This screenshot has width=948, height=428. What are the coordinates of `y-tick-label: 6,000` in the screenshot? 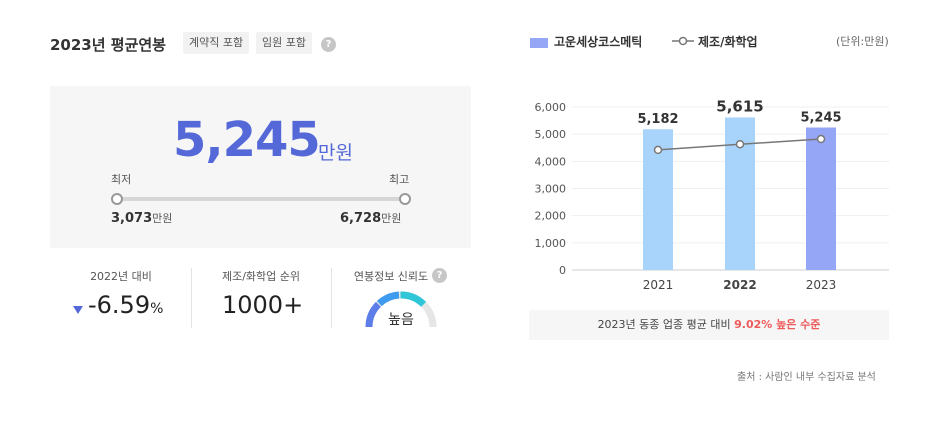 It's located at (551, 107).